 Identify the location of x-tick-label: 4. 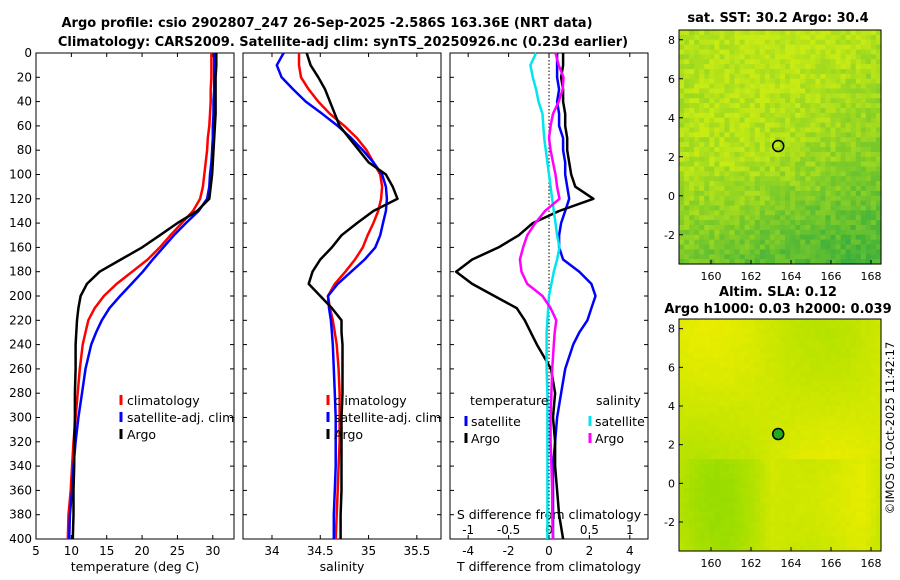
(630, 551).